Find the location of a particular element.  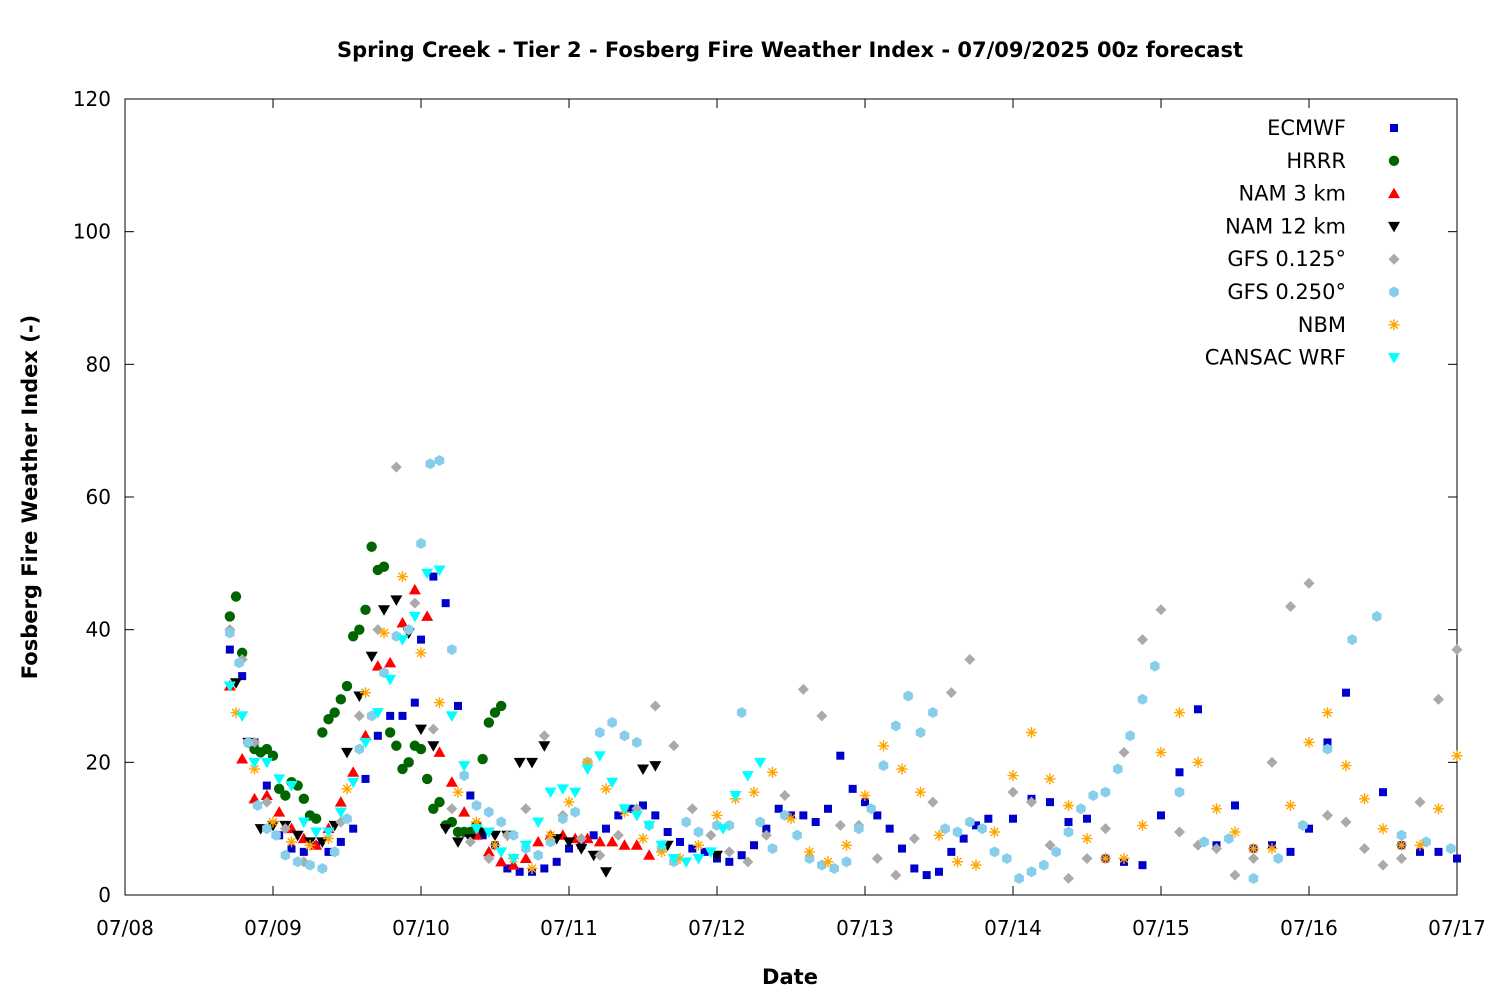

x-tick-label: 07/16 is located at coordinates (1309, 928).